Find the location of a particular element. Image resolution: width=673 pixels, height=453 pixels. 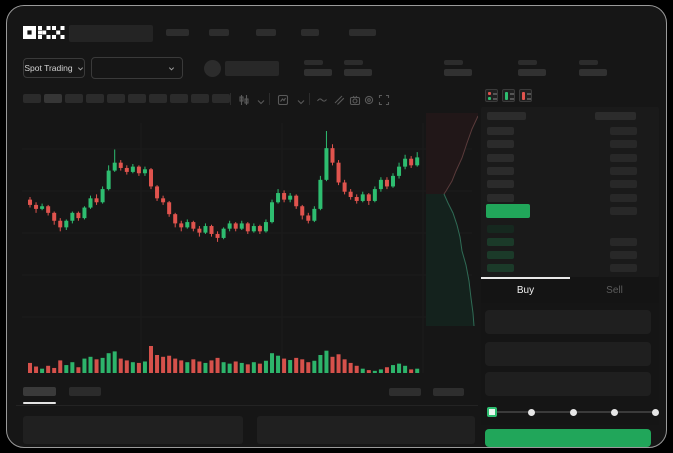

orderbook-bids-view-toggle is located at coordinates (508, 95).